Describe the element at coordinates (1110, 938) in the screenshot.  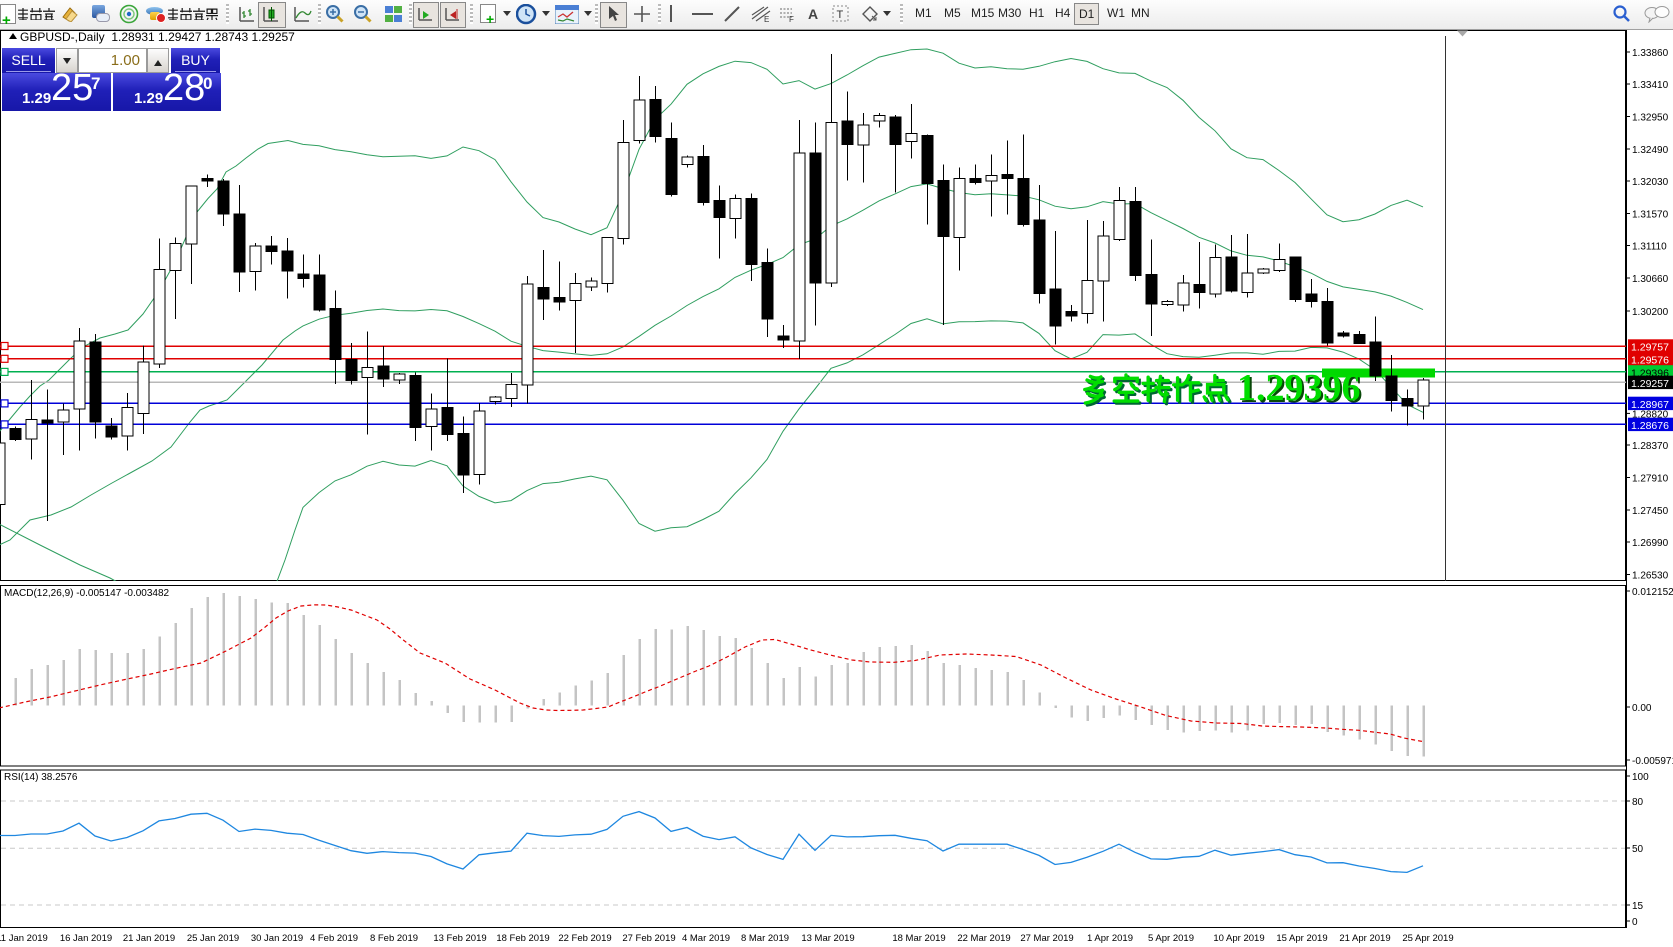
I see `svg-text: 1 Apr 2019` at that location.